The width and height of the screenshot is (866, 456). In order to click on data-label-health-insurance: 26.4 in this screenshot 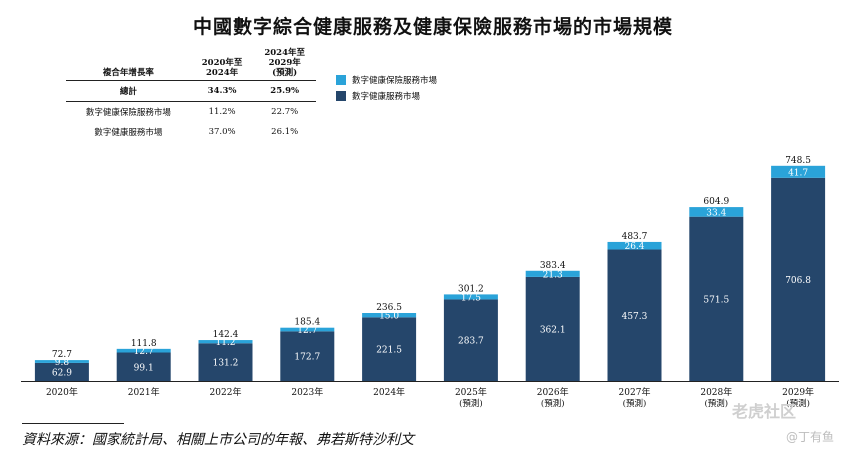, I will do `click(634, 247)`.